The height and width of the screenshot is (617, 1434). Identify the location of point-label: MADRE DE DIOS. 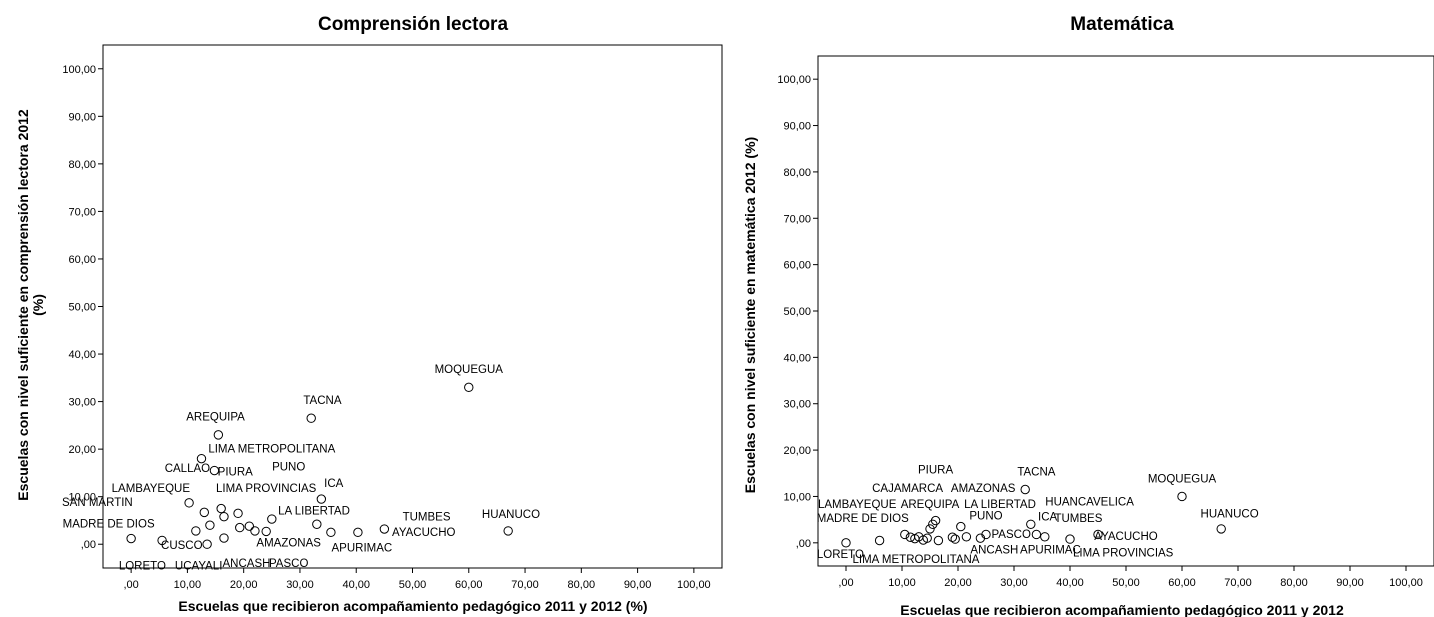
(109, 525).